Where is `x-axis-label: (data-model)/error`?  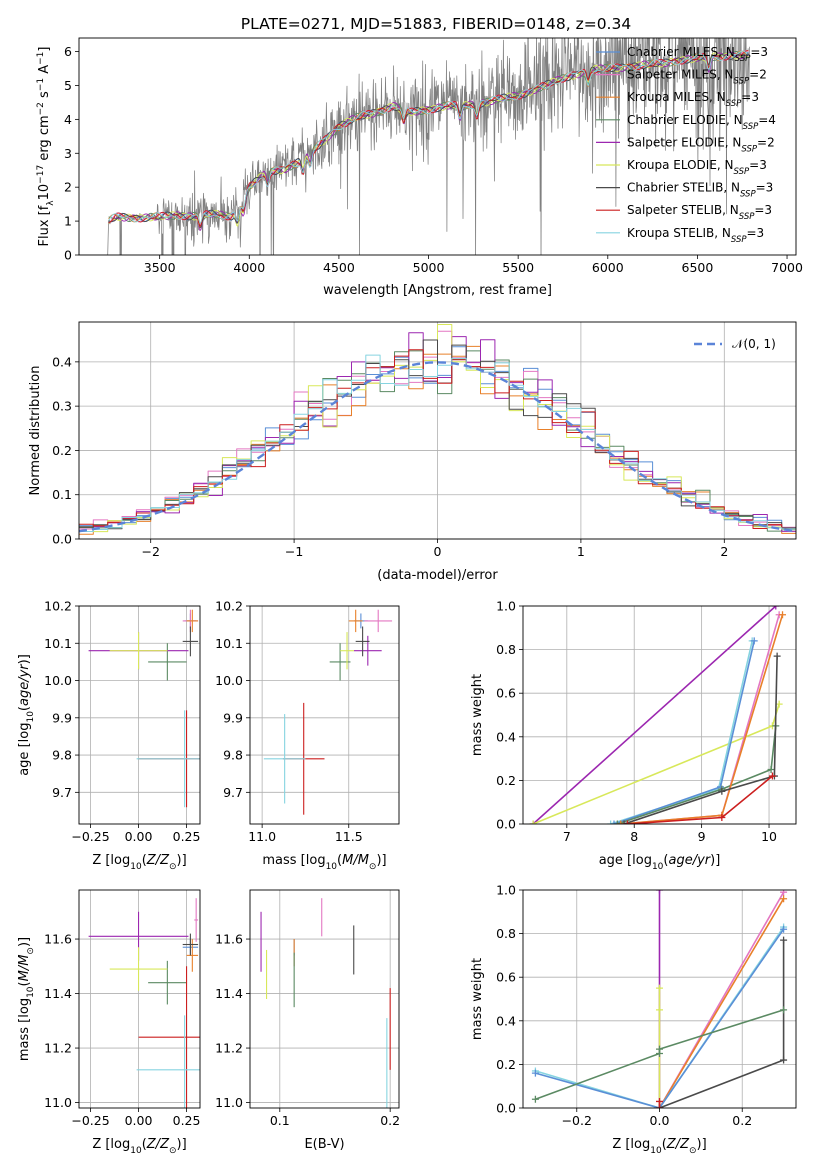
x-axis-label: (data-model)/error is located at coordinates (437, 575).